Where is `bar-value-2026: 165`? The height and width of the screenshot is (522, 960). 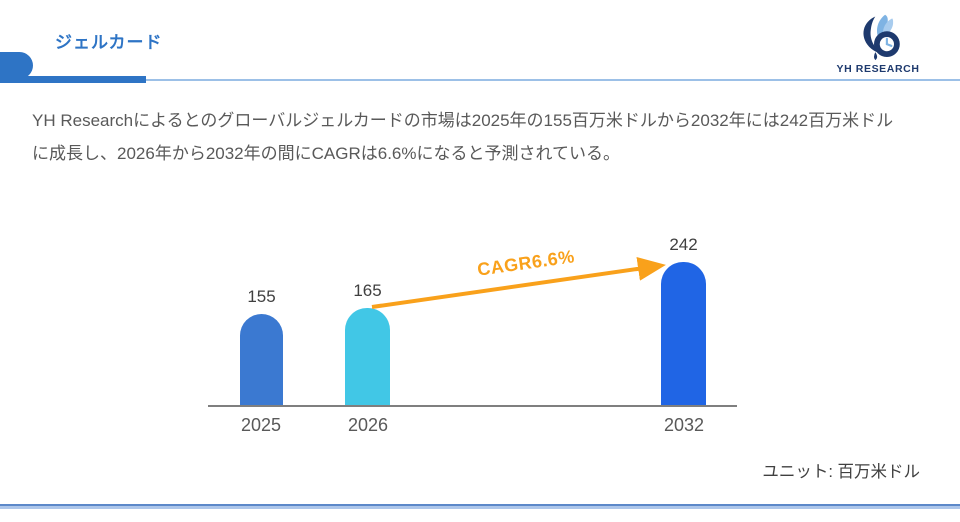
bar-value-2026: 165 is located at coordinates (367, 290).